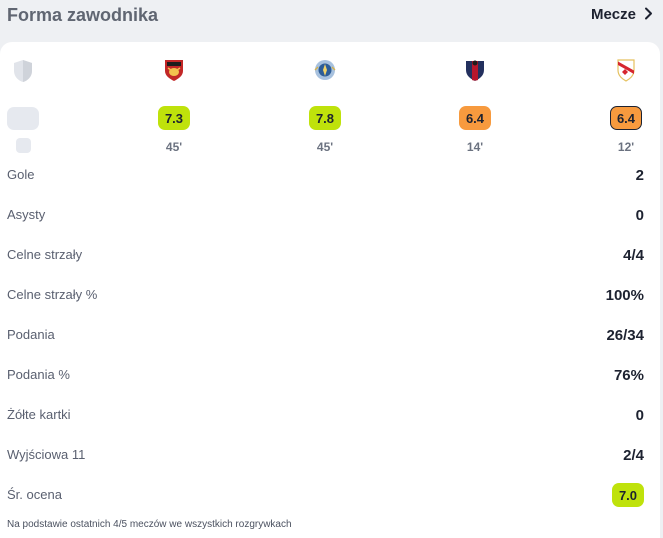 The image size is (663, 538). What do you see at coordinates (83, 15) in the screenshot?
I see `section-title: Forma zawodnika` at bounding box center [83, 15].